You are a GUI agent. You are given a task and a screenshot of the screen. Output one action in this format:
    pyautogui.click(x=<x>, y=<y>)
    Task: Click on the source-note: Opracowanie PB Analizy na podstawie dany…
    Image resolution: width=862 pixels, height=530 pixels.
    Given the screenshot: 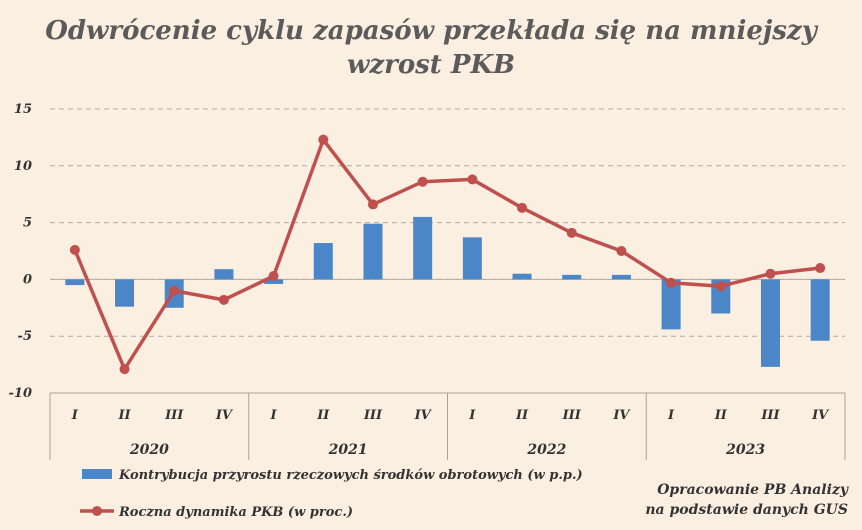 What is the action you would take?
    pyautogui.click(x=746, y=500)
    